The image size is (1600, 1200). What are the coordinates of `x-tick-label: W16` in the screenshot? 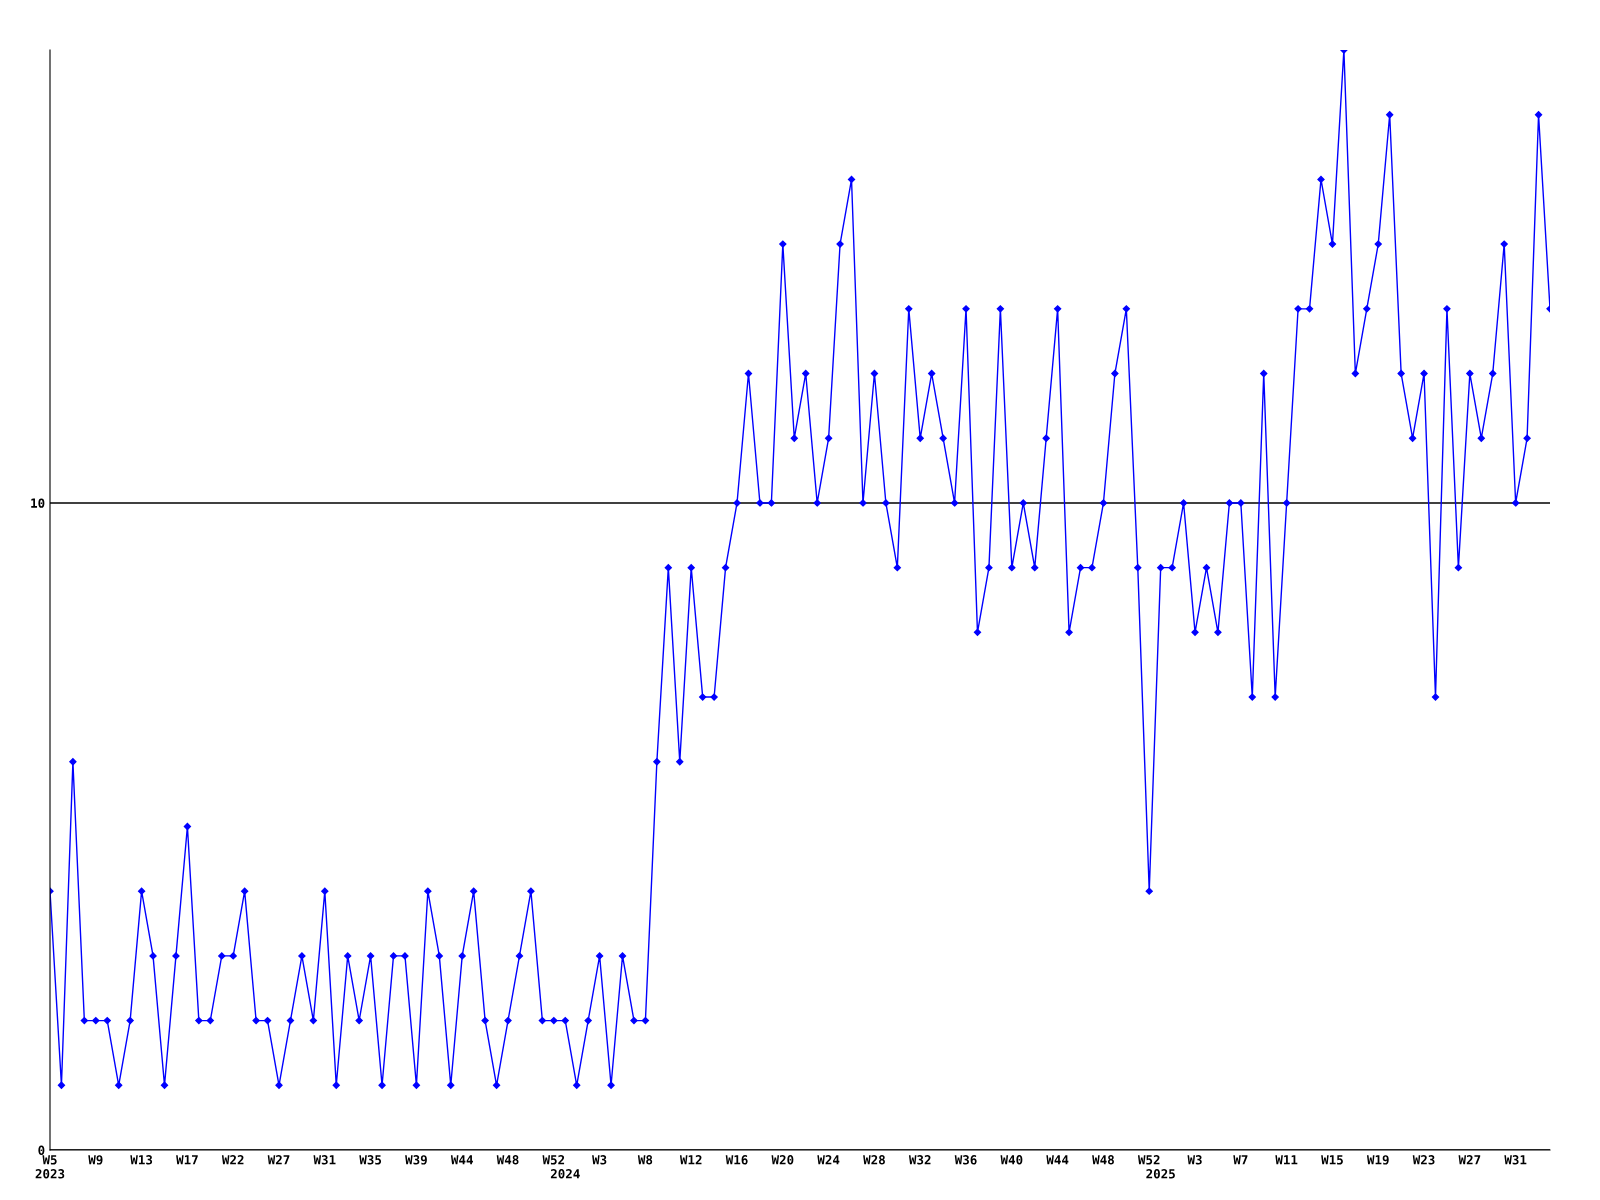 It's located at (736, 1160).